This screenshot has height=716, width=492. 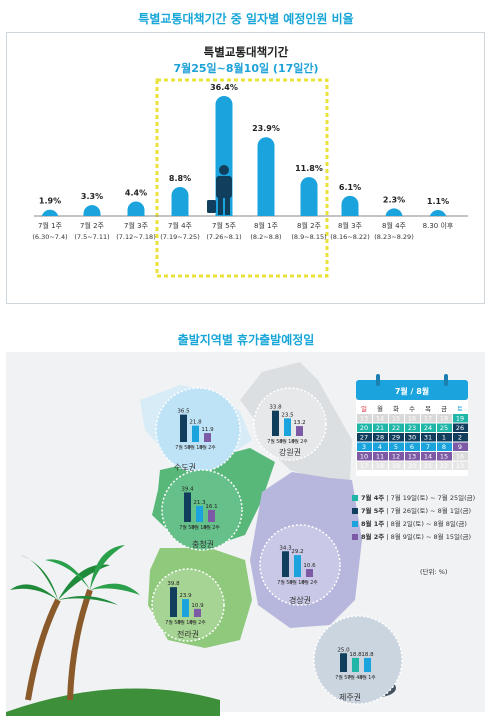 What do you see at coordinates (219, 190) in the screenshot?
I see `traveler-icon` at bounding box center [219, 190].